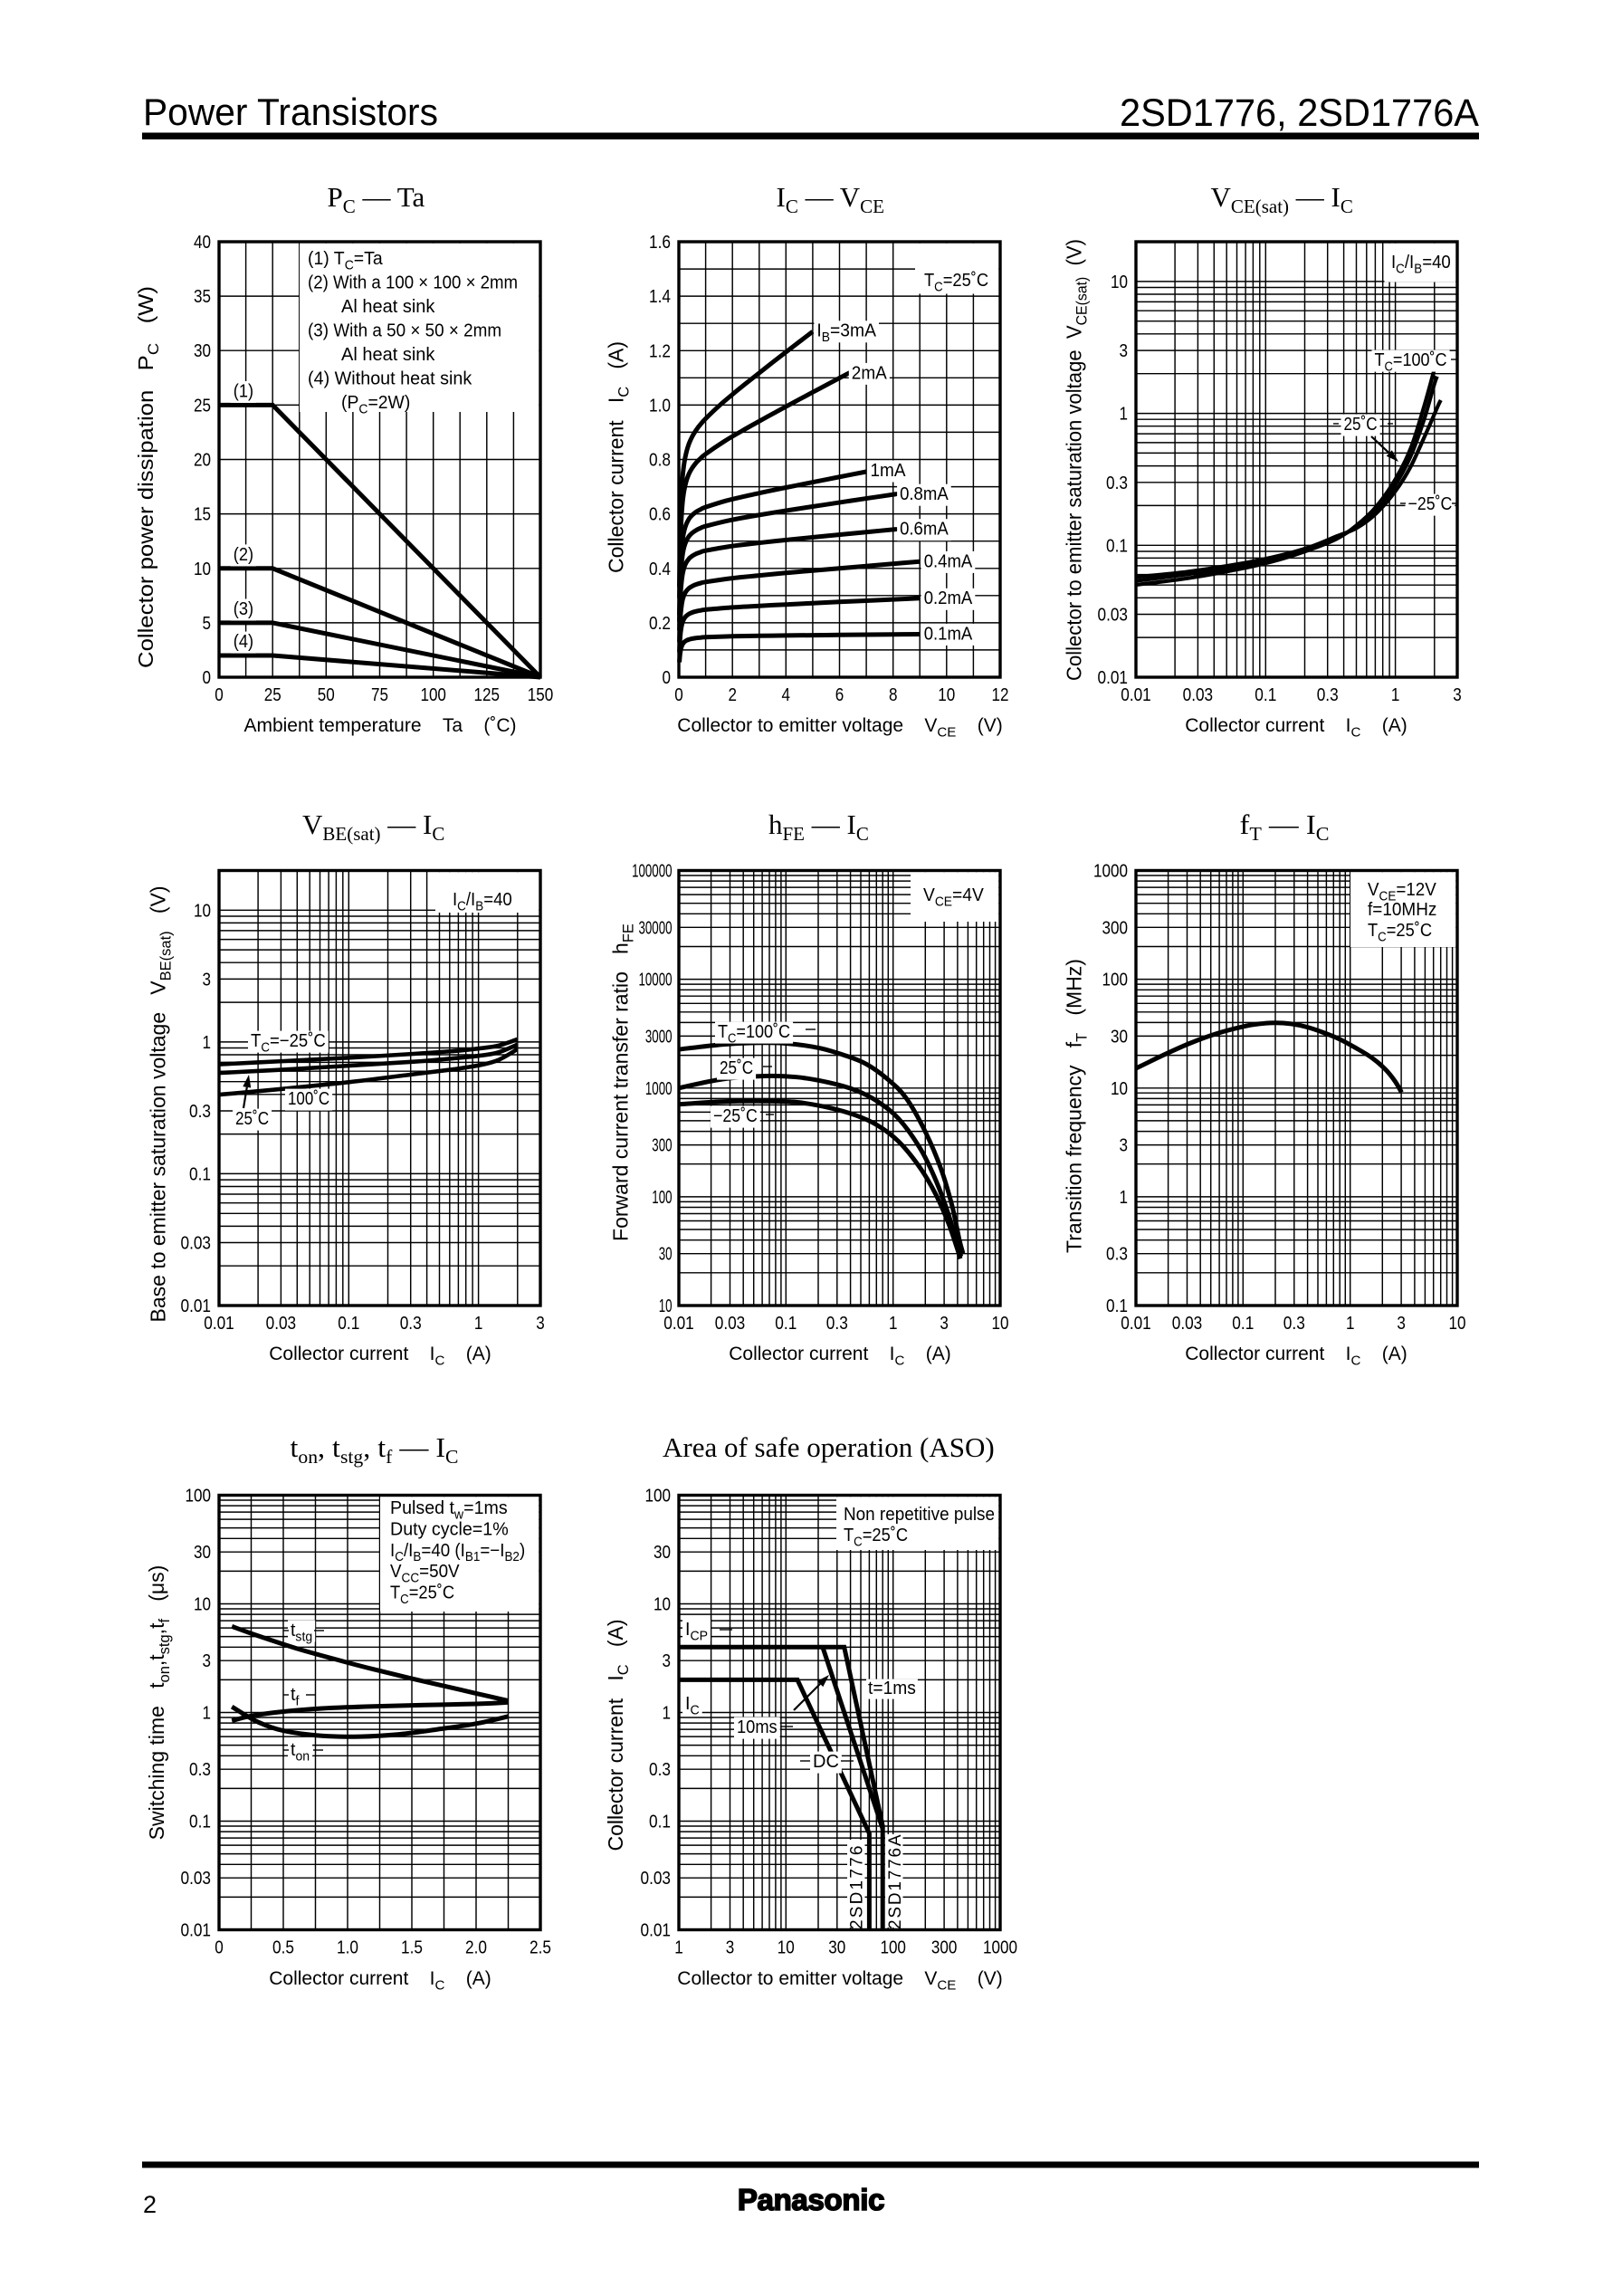 Image resolution: width=1622 pixels, height=2296 pixels. What do you see at coordinates (956, 282) in the screenshot?
I see `svg-text: TC=25˚C` at bounding box center [956, 282].